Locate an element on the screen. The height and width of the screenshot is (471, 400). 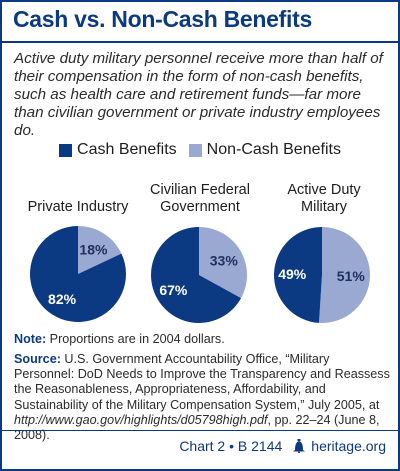
legend: Cash Benefits Non-Cash Benefits is located at coordinates (200, 150).